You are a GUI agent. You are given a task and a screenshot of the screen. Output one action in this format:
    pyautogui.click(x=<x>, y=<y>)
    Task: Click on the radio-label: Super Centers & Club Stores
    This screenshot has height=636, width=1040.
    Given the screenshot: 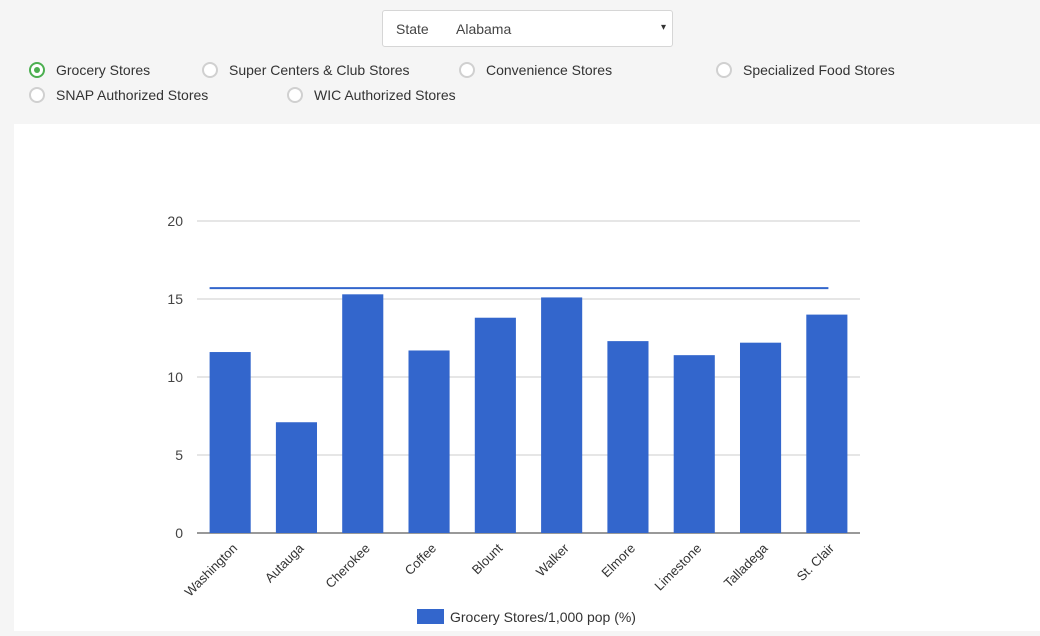 What is the action you would take?
    pyautogui.click(x=319, y=70)
    